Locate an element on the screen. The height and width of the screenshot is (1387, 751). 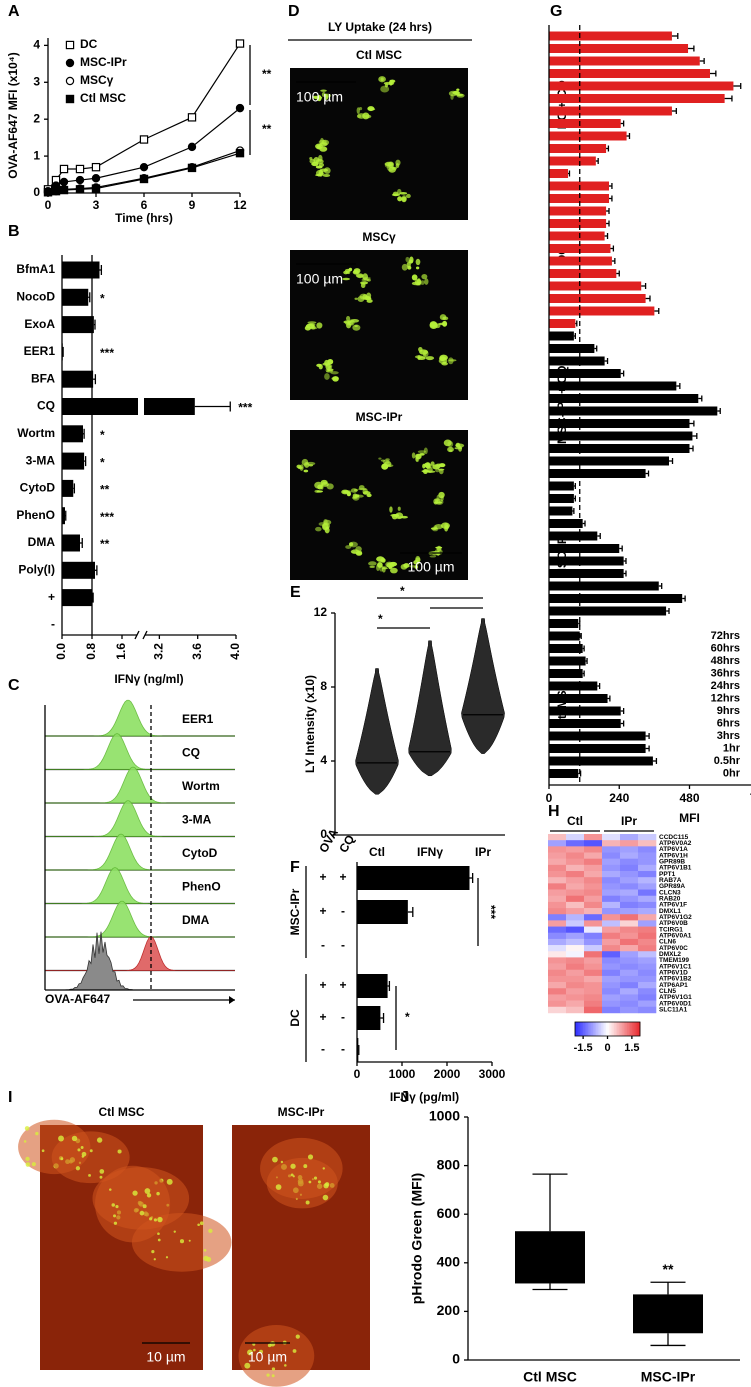
x-tick-label: 240 is located at coordinates (619, 798).